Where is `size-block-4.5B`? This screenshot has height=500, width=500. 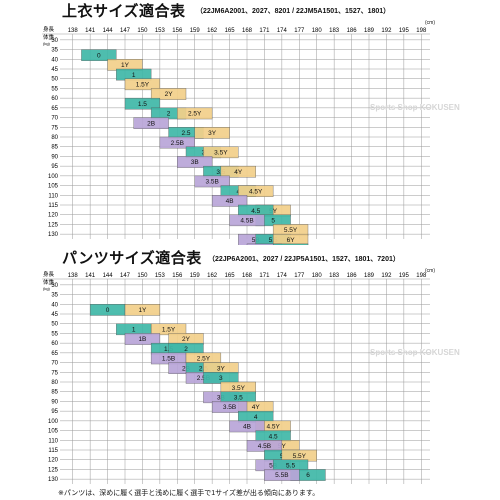
size-block-4.5B is located at coordinates (247, 220).